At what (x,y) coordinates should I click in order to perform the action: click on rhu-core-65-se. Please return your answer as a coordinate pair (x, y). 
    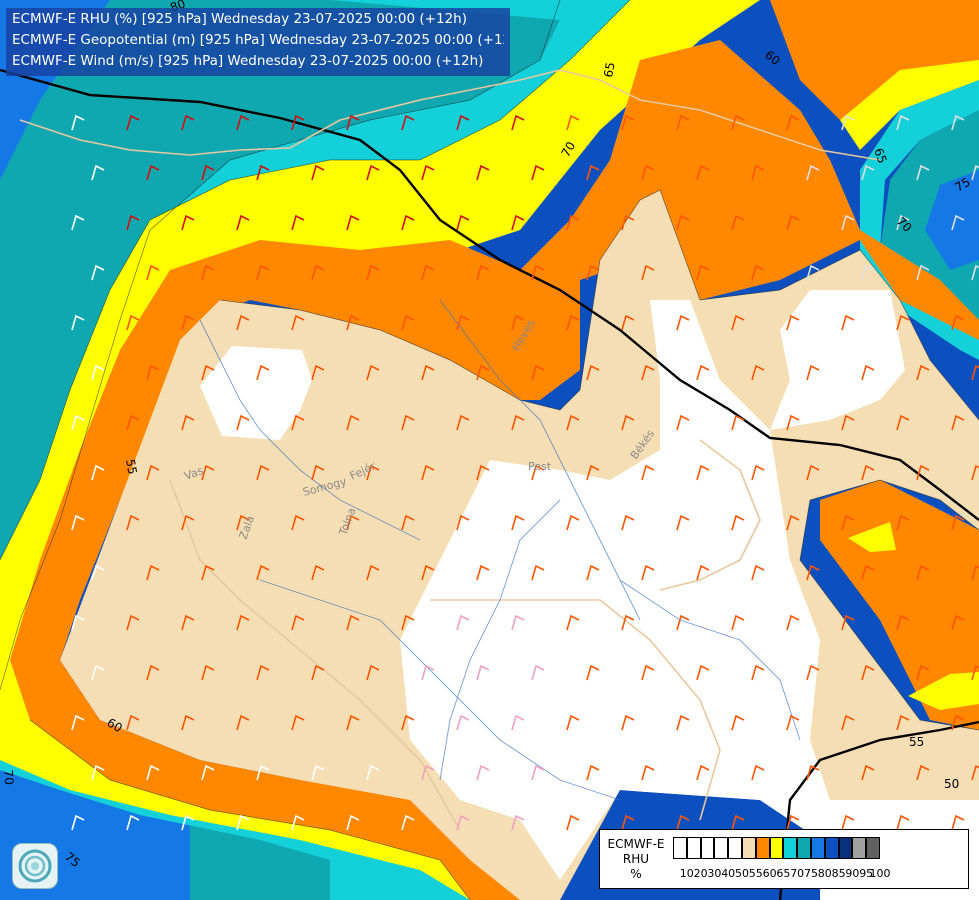
    Looking at the image, I should click on (943, 691).